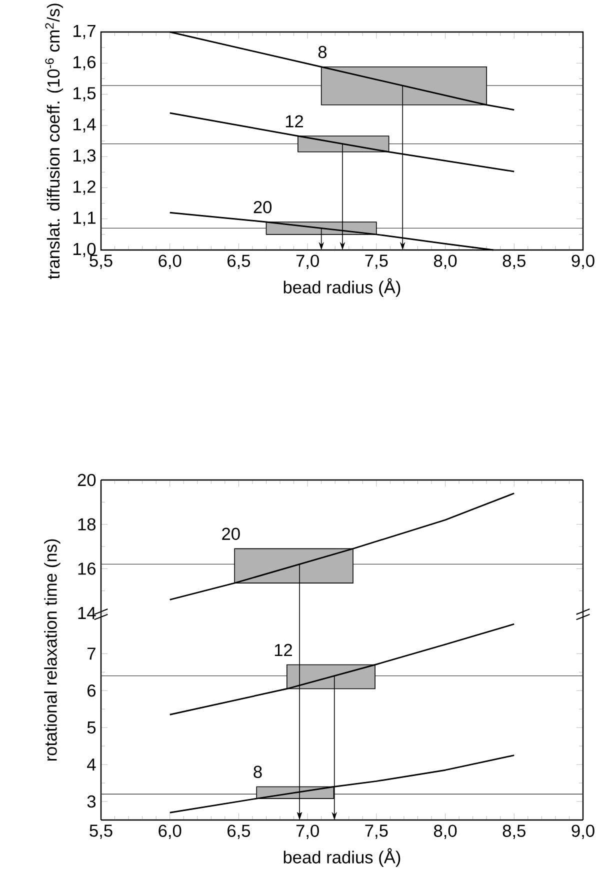 The height and width of the screenshot is (885, 599). Describe the element at coordinates (52, 650) in the screenshot. I see `y-axis-title: rotational relaxation time (ns)` at that location.